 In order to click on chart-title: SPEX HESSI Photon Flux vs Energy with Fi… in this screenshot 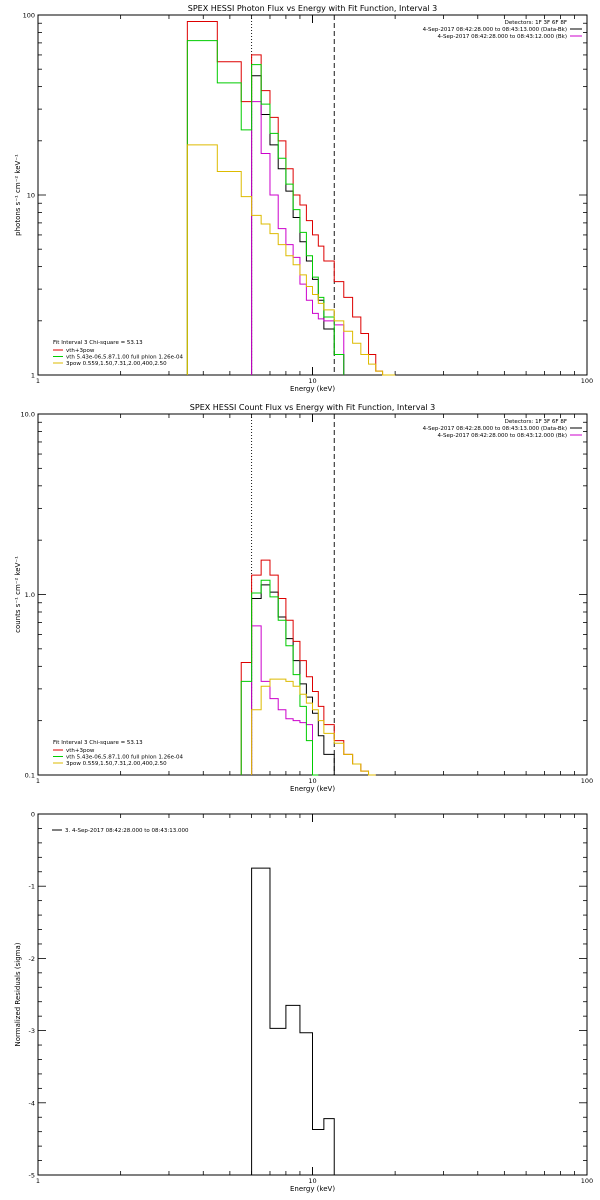, I will do `click(313, 8)`.